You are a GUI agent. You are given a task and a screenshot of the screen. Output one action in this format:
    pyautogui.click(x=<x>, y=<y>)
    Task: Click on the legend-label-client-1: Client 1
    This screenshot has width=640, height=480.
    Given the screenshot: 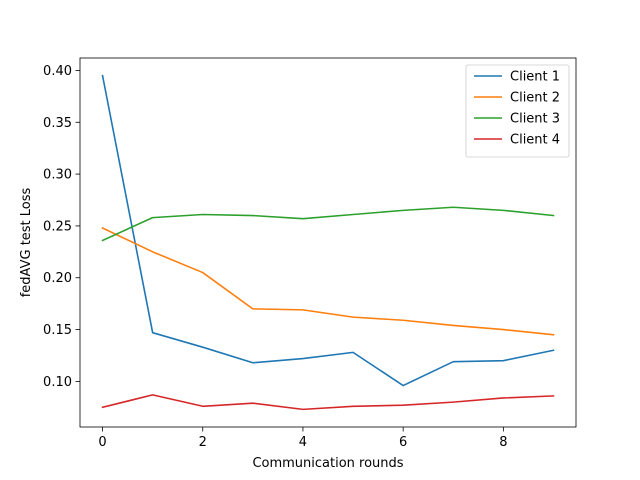 What is the action you would take?
    pyautogui.click(x=535, y=77)
    